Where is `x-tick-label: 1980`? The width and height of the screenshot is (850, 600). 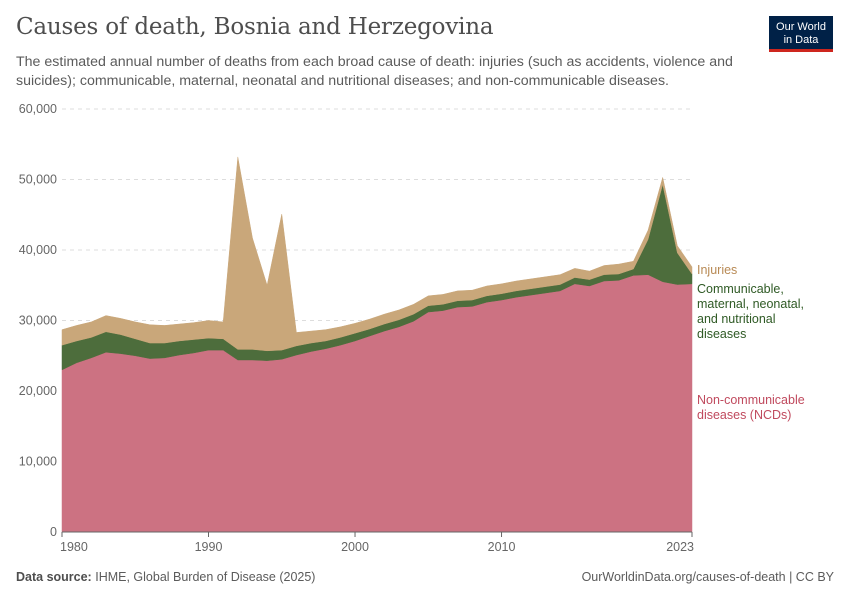 x-tick-label: 1980 is located at coordinates (74, 547).